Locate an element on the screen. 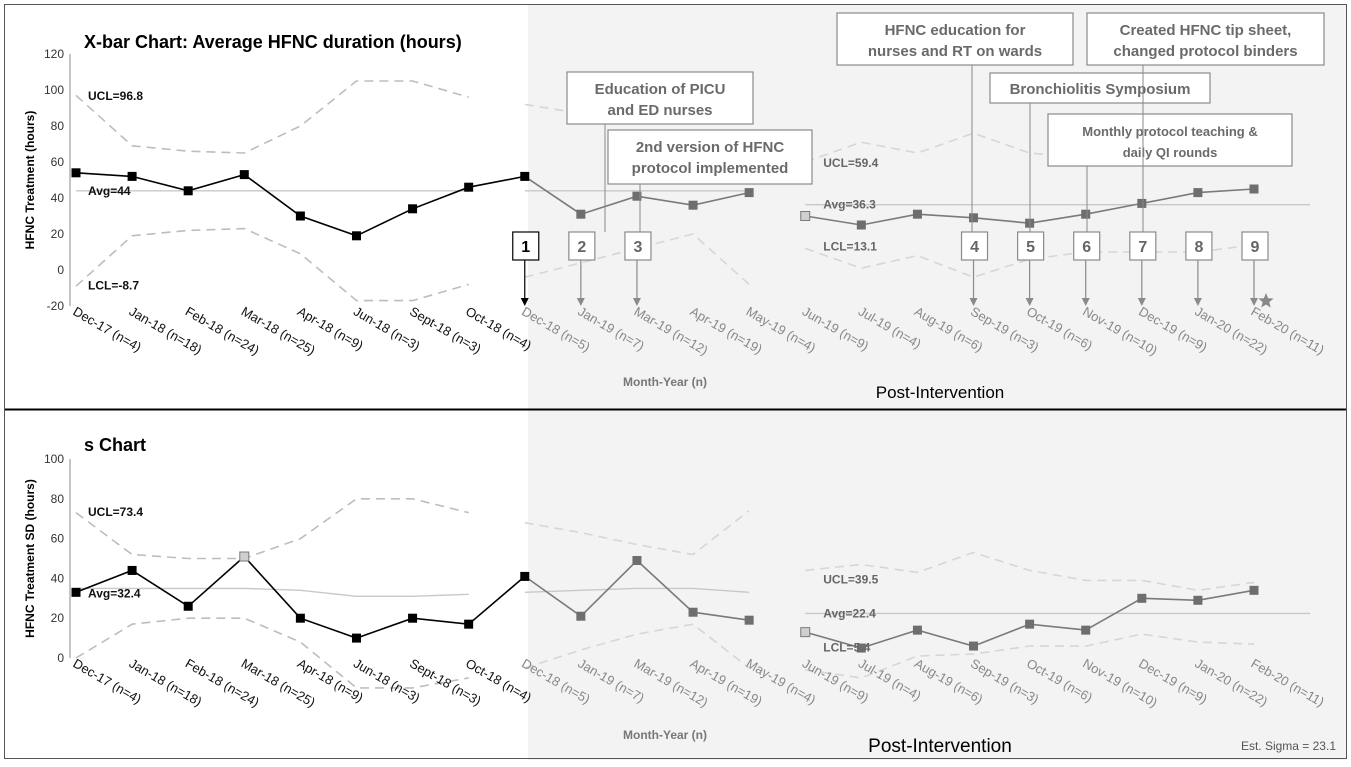 This screenshot has height=767, width=1351. limit-label: UCL=96.8 is located at coordinates (115, 96).